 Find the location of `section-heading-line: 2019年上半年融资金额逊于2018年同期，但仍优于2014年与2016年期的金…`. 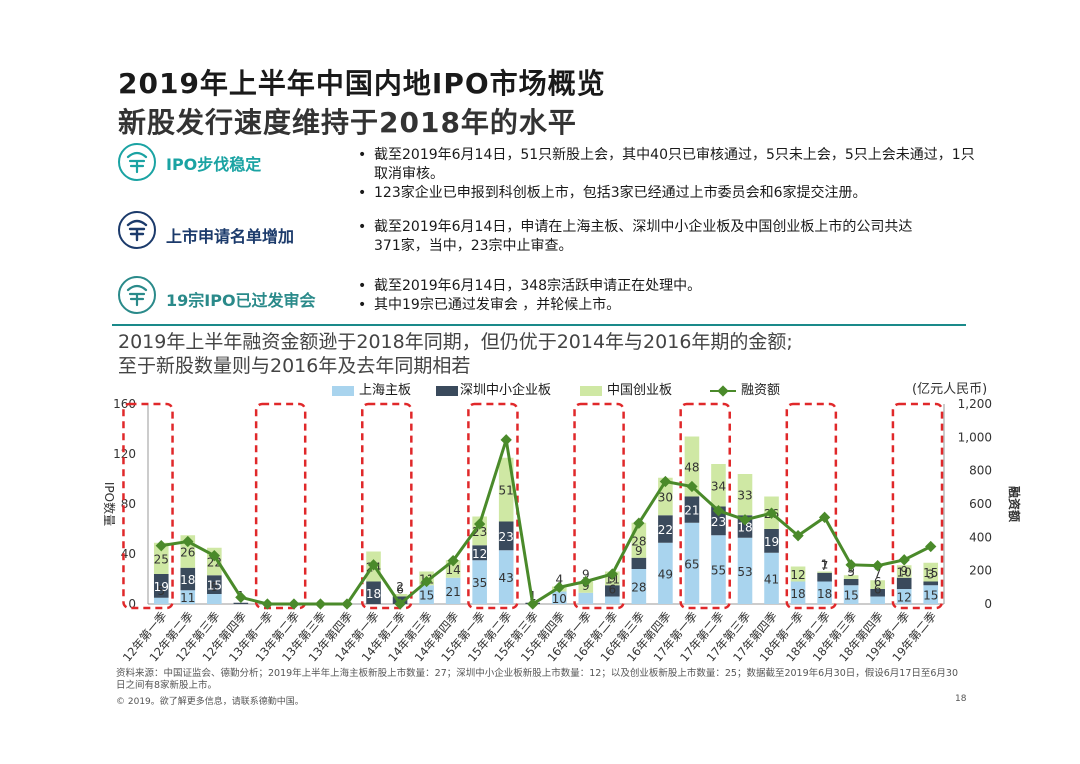

section-heading-line: 2019年上半年融资金额逊于2018年同期，但仍优于2014年与2016年期的金… is located at coordinates (455, 342).